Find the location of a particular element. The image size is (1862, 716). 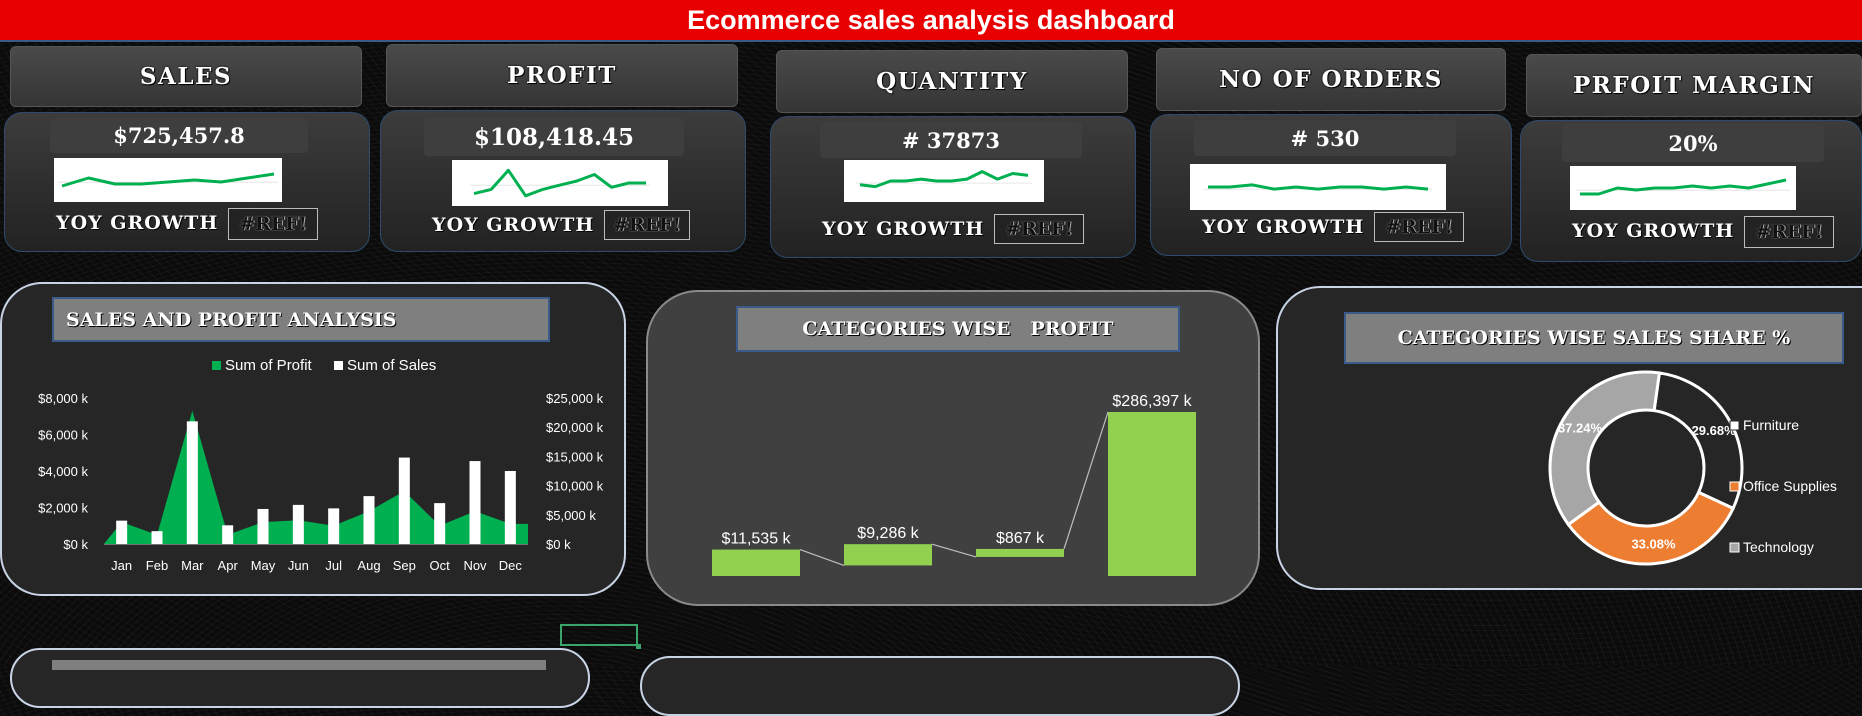

x-tick-jul: Jul is located at coordinates (333, 565).